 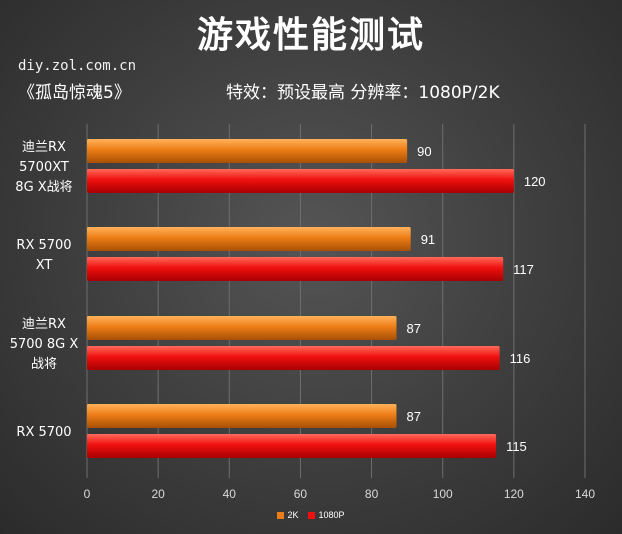 What do you see at coordinates (443, 494) in the screenshot?
I see `x-tick-label-100: 100` at bounding box center [443, 494].